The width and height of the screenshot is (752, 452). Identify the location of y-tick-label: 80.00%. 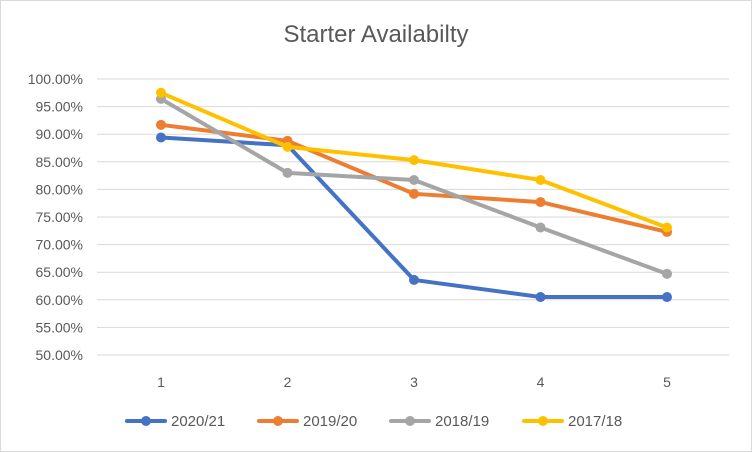
(59, 189).